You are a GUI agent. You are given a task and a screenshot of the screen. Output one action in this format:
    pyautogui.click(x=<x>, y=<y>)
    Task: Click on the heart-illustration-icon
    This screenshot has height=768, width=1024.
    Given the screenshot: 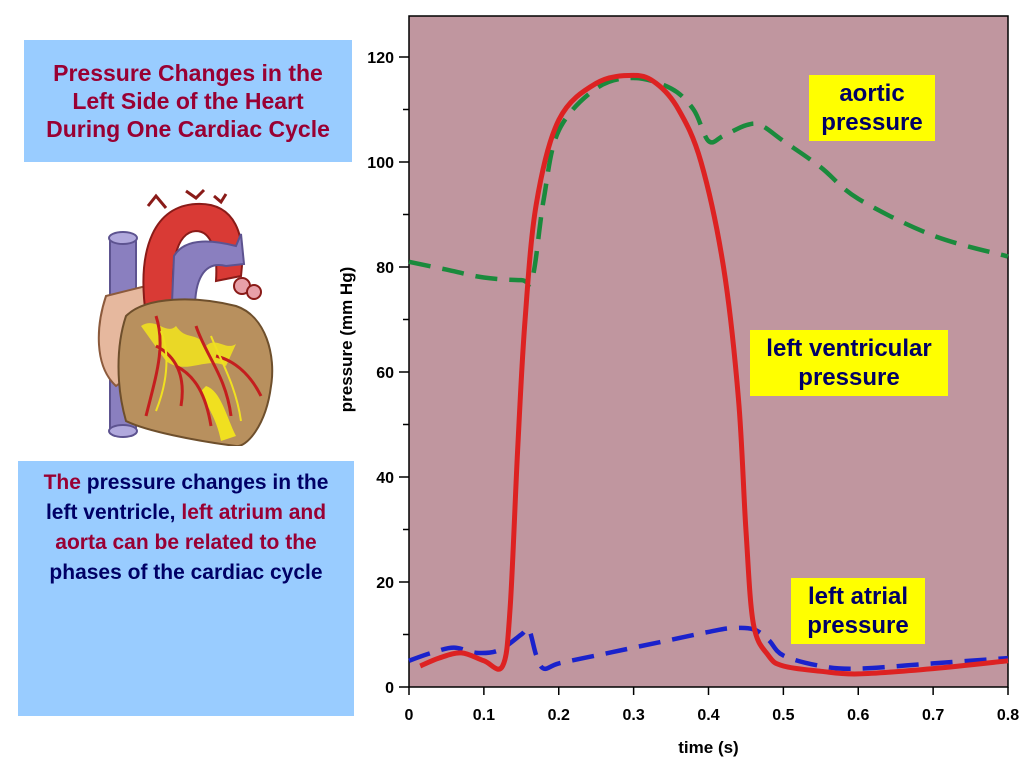 What is the action you would take?
    pyautogui.click(x=185, y=317)
    